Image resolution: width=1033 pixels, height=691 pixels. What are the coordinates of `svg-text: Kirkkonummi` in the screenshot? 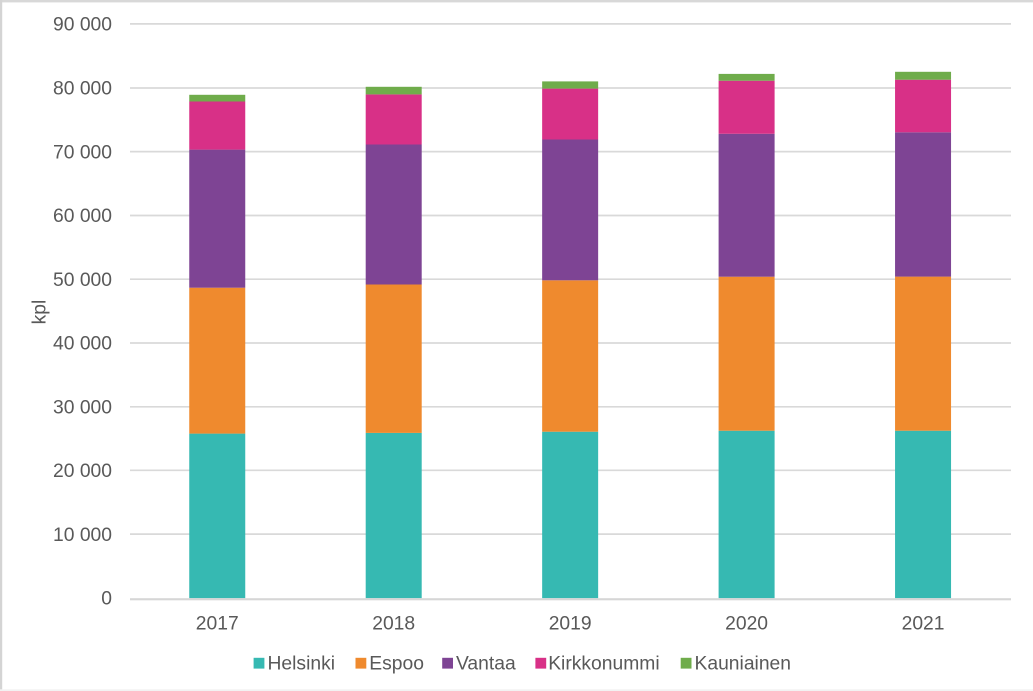 It's located at (603, 664).